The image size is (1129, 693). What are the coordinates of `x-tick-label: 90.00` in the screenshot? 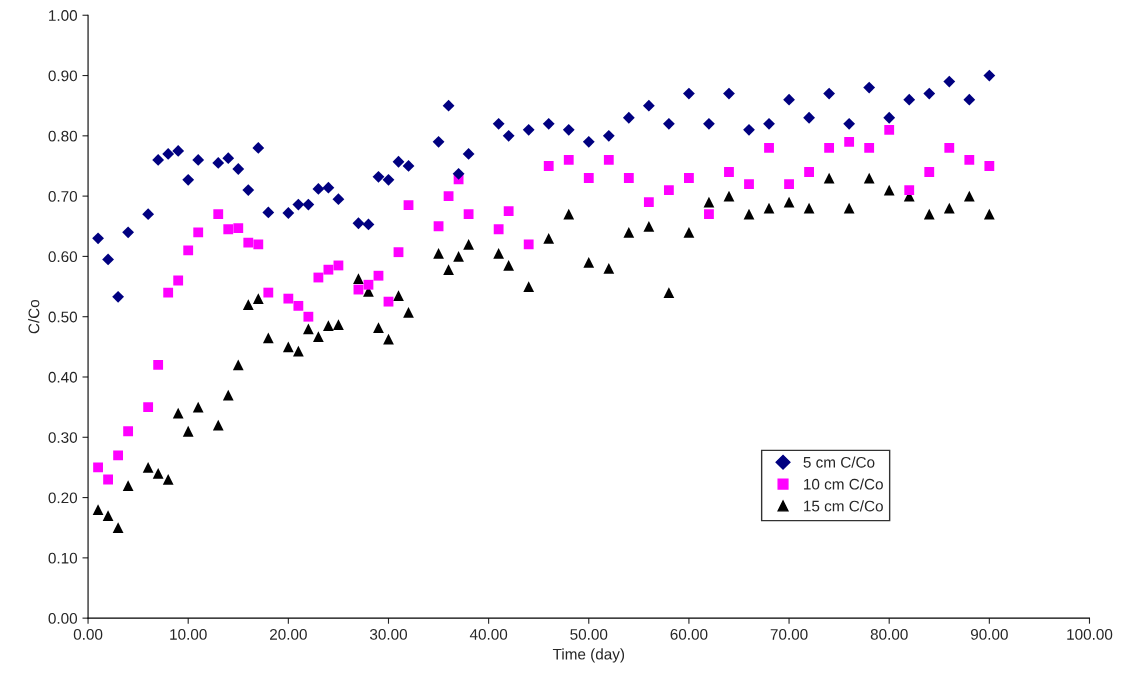 It's located at (989, 634).